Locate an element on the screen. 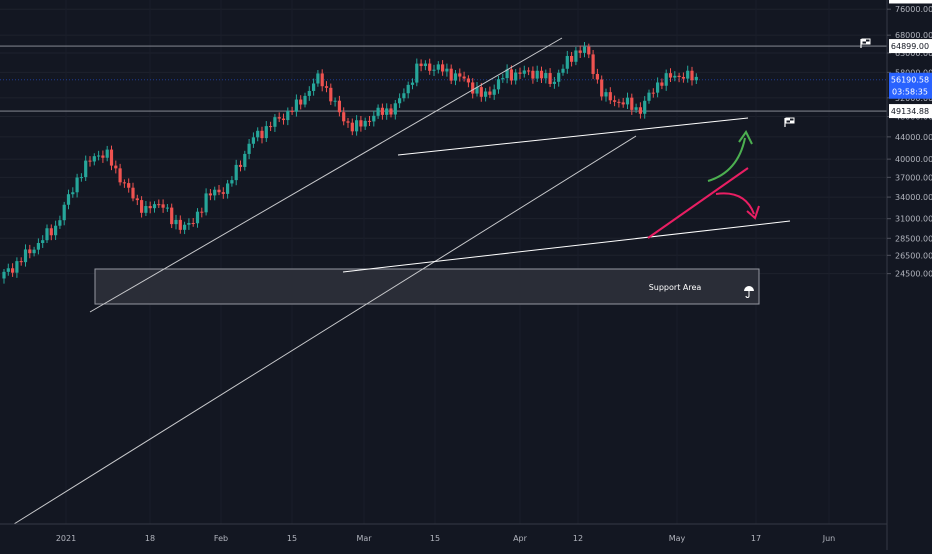 This screenshot has width=932, height=554. level-price-label: 49134.88 is located at coordinates (910, 111).